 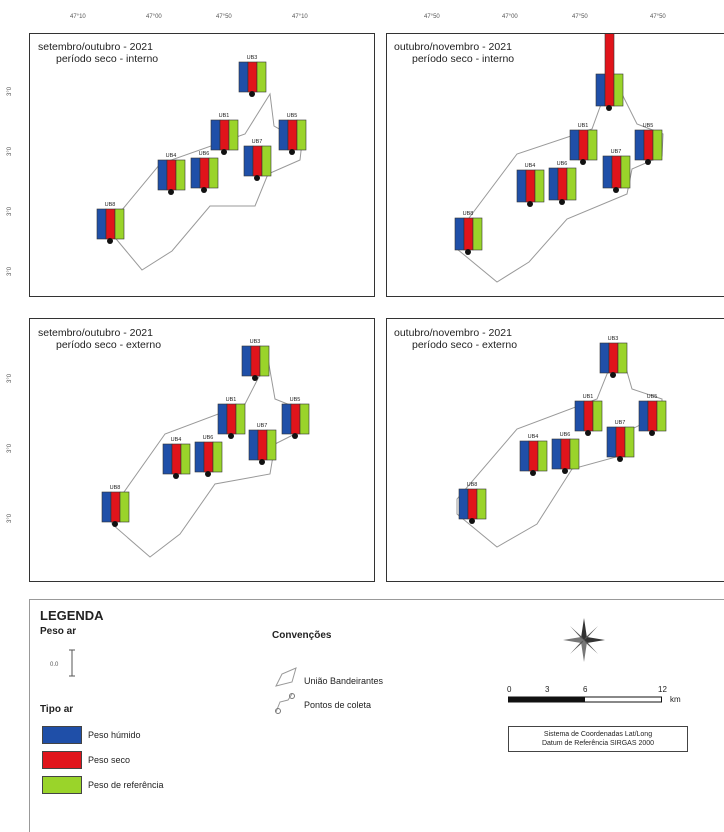 What do you see at coordinates (585, 699) in the screenshot?
I see `scale-bar` at bounding box center [585, 699].